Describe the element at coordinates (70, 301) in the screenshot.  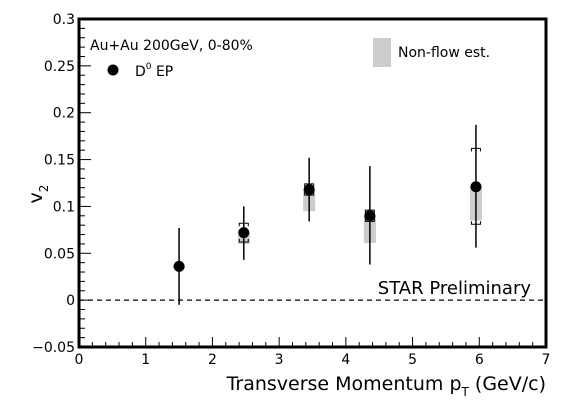
I see `y-tick-label: 0` at that location.